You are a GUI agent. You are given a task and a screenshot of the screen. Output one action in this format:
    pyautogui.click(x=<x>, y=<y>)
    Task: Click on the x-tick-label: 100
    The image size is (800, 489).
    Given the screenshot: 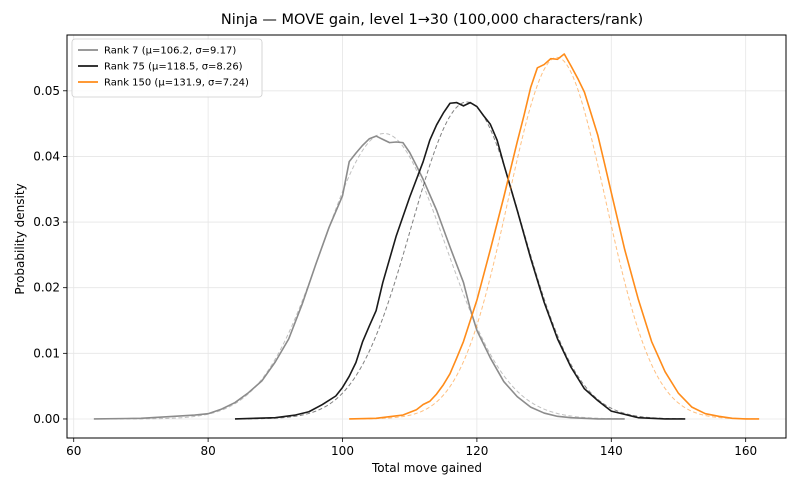 What is the action you would take?
    pyautogui.click(x=342, y=451)
    